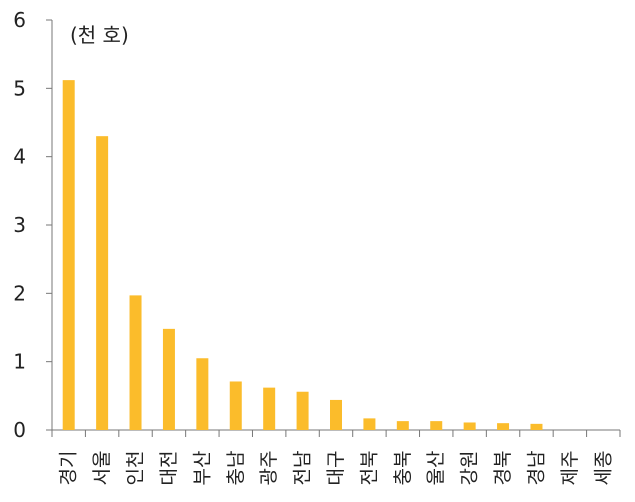  Describe the element at coordinates (269, 468) in the screenshot. I see `x-category-label: 광주` at that location.